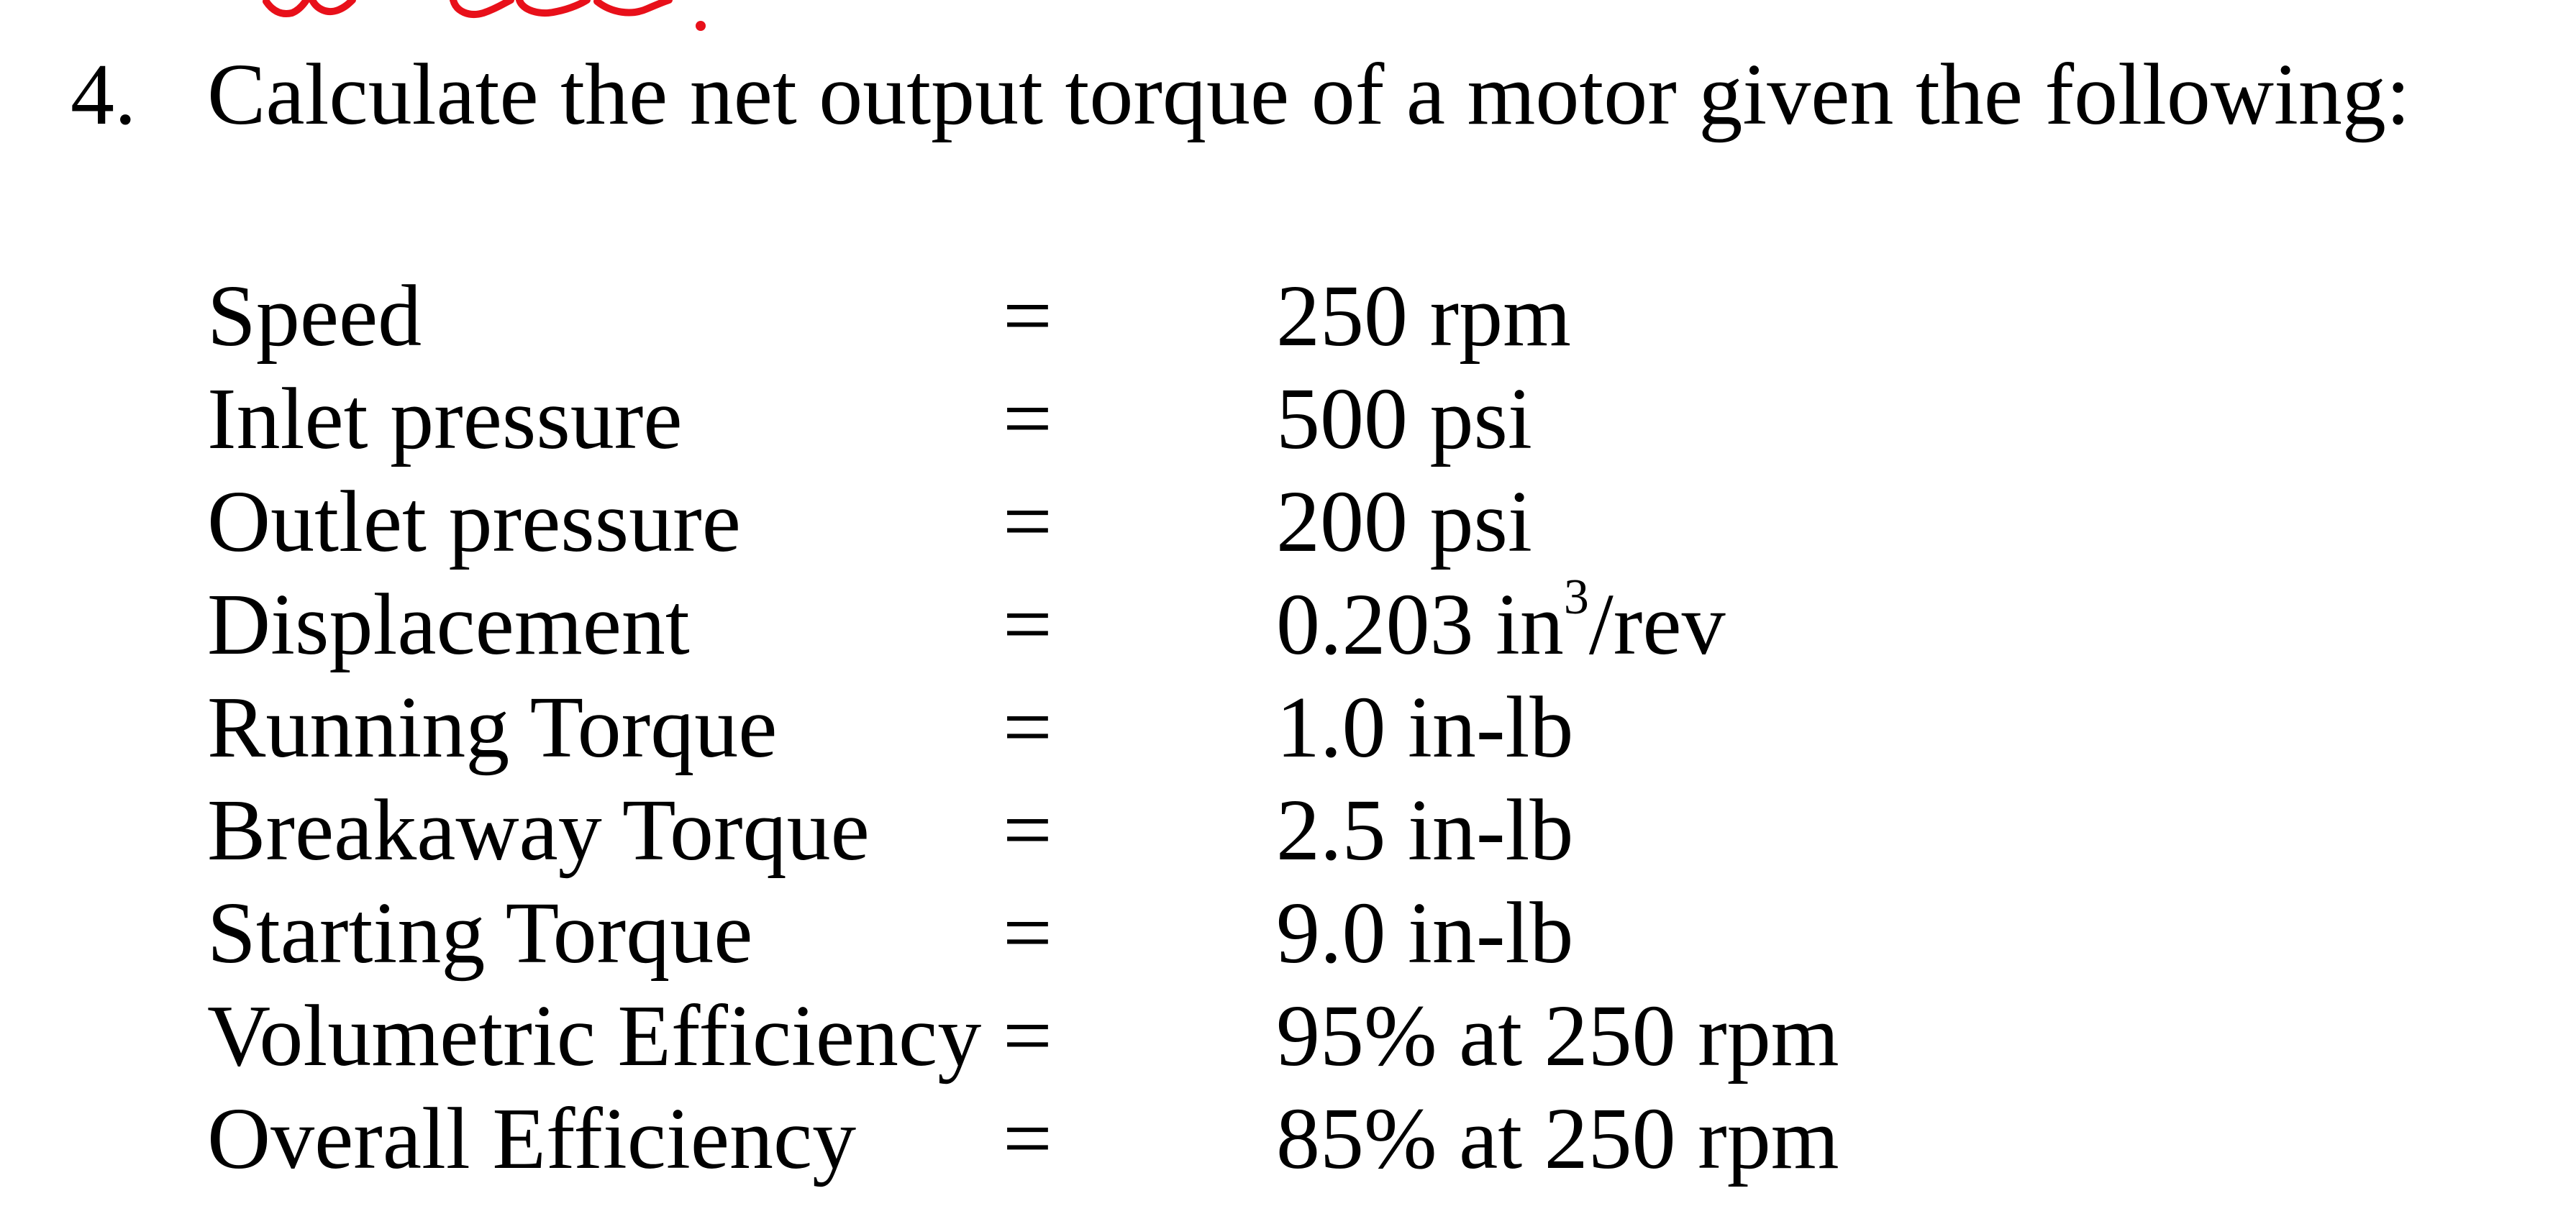 The height and width of the screenshot is (1224, 2576). What do you see at coordinates (1404, 418) in the screenshot?
I see `param-value: 500 psi` at bounding box center [1404, 418].